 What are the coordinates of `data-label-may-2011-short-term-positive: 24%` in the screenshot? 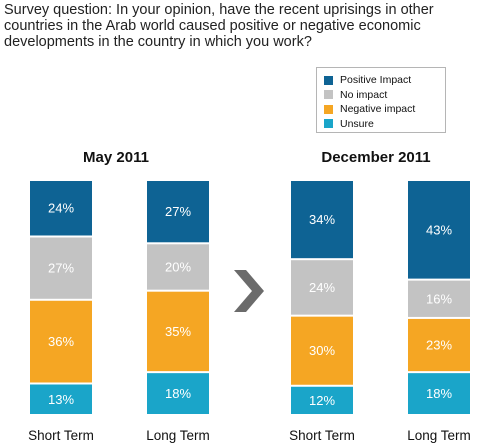 It's located at (61, 208).